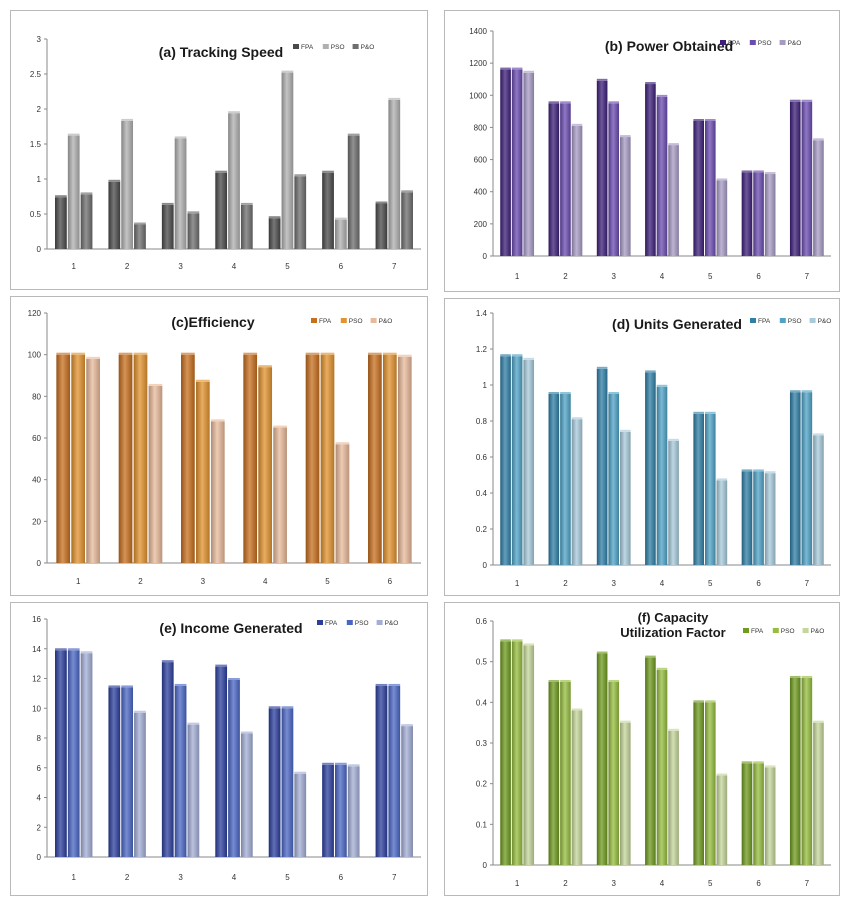  Describe the element at coordinates (765, 43) in the screenshot. I see `legend-label: PSO` at that location.